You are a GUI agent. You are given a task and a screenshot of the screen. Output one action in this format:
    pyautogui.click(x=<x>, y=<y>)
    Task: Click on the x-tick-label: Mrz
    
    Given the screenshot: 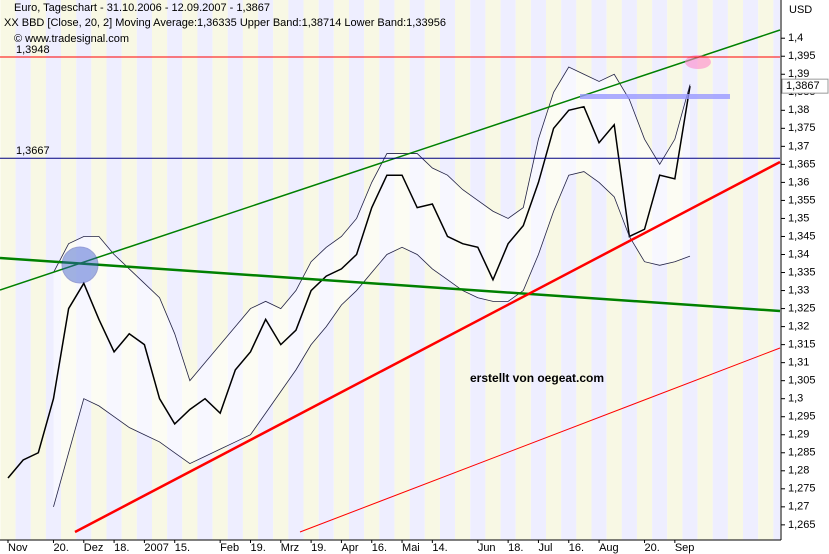 What is the action you would take?
    pyautogui.click(x=290, y=548)
    